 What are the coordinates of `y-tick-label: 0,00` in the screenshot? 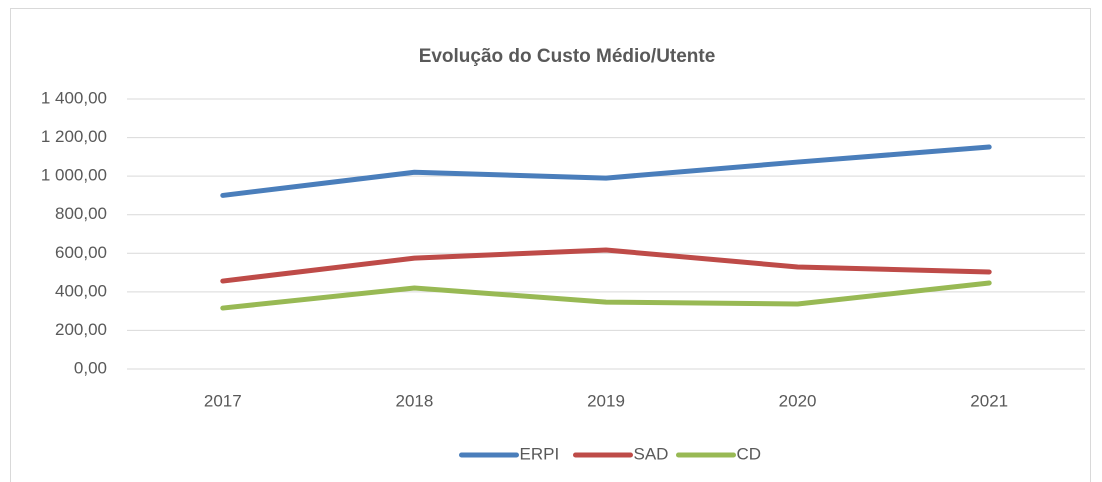 It's located at (90, 367).